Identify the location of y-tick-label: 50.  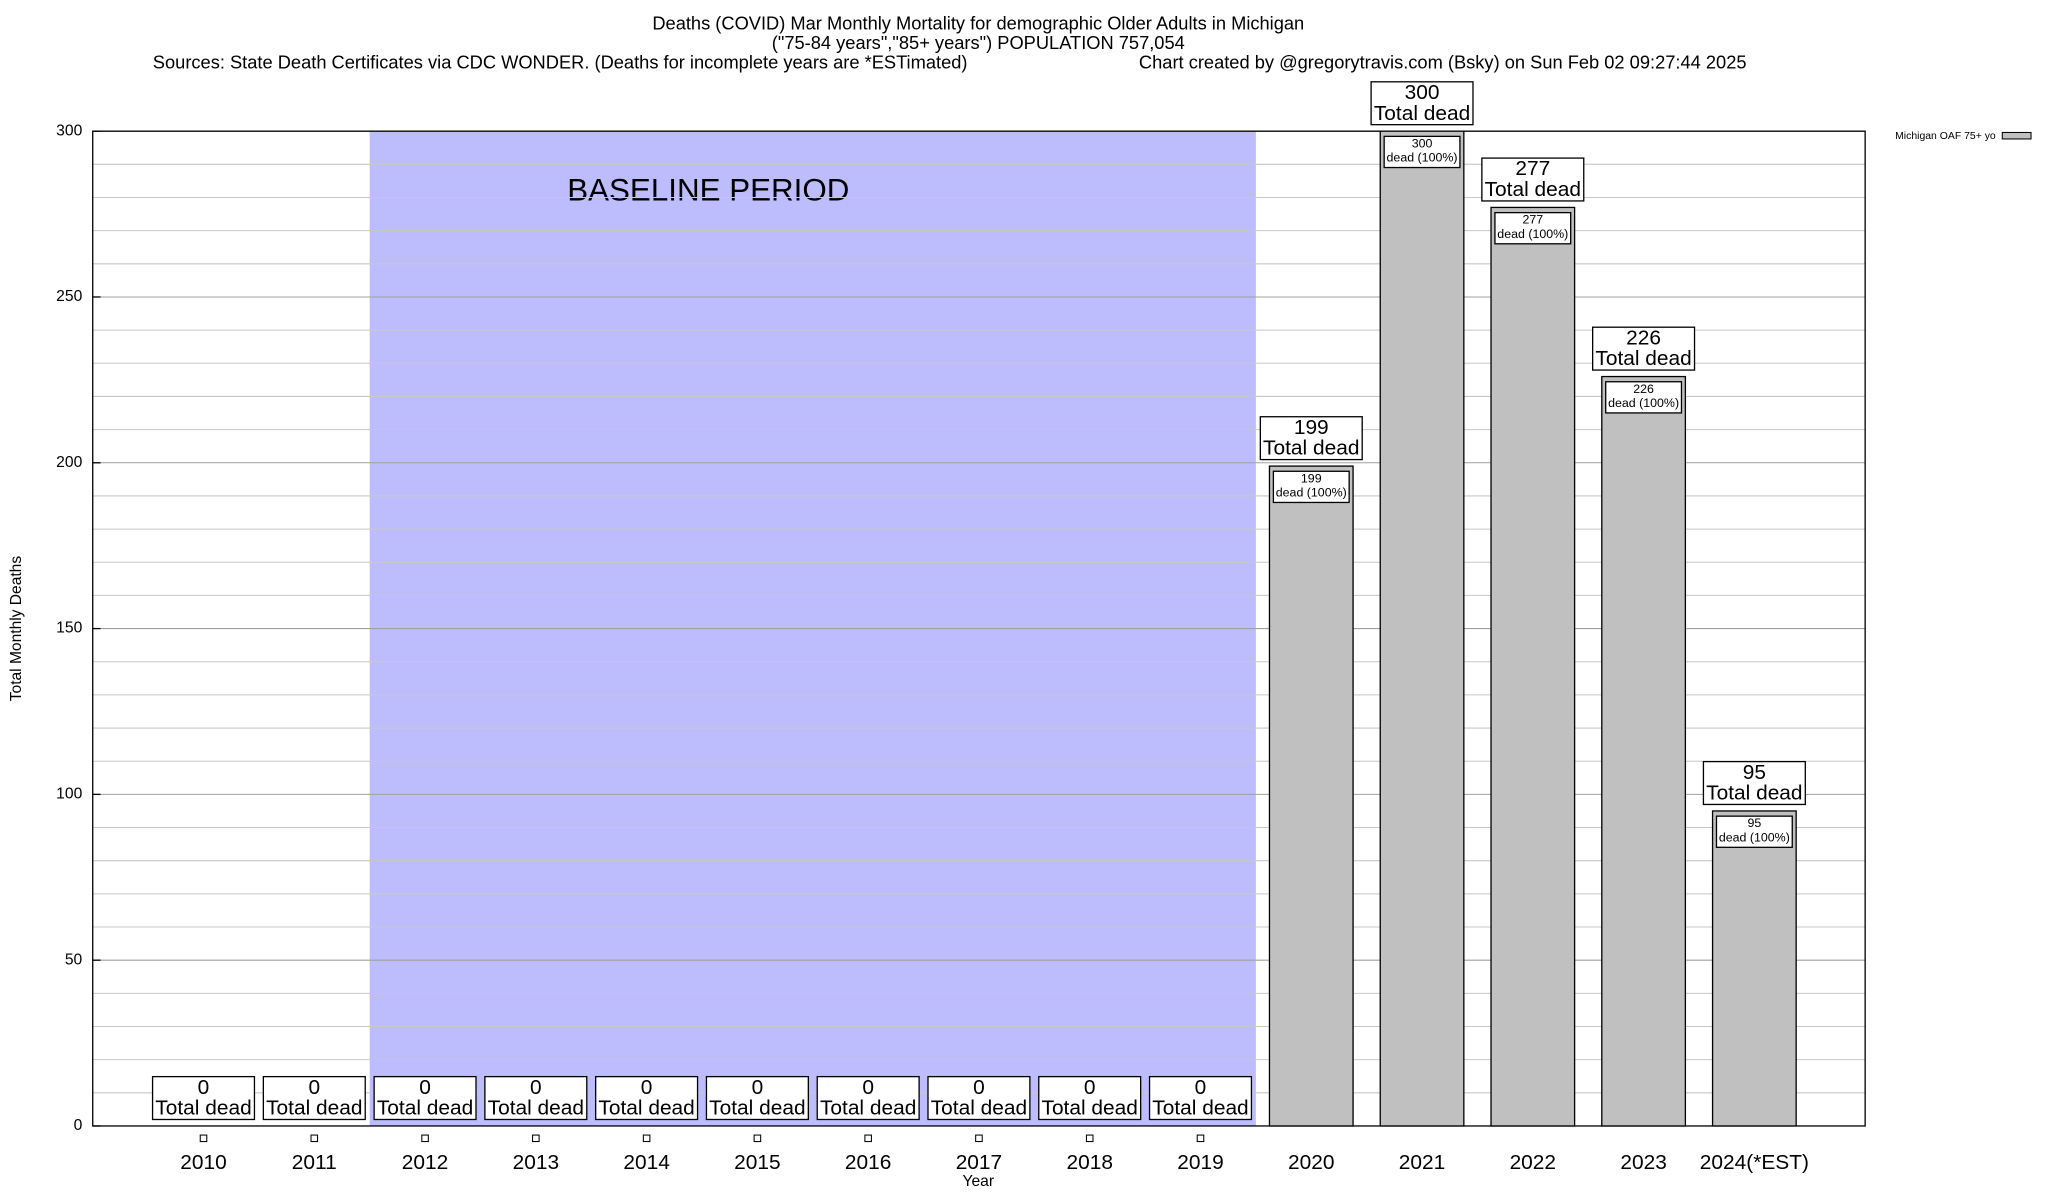
(74, 959).